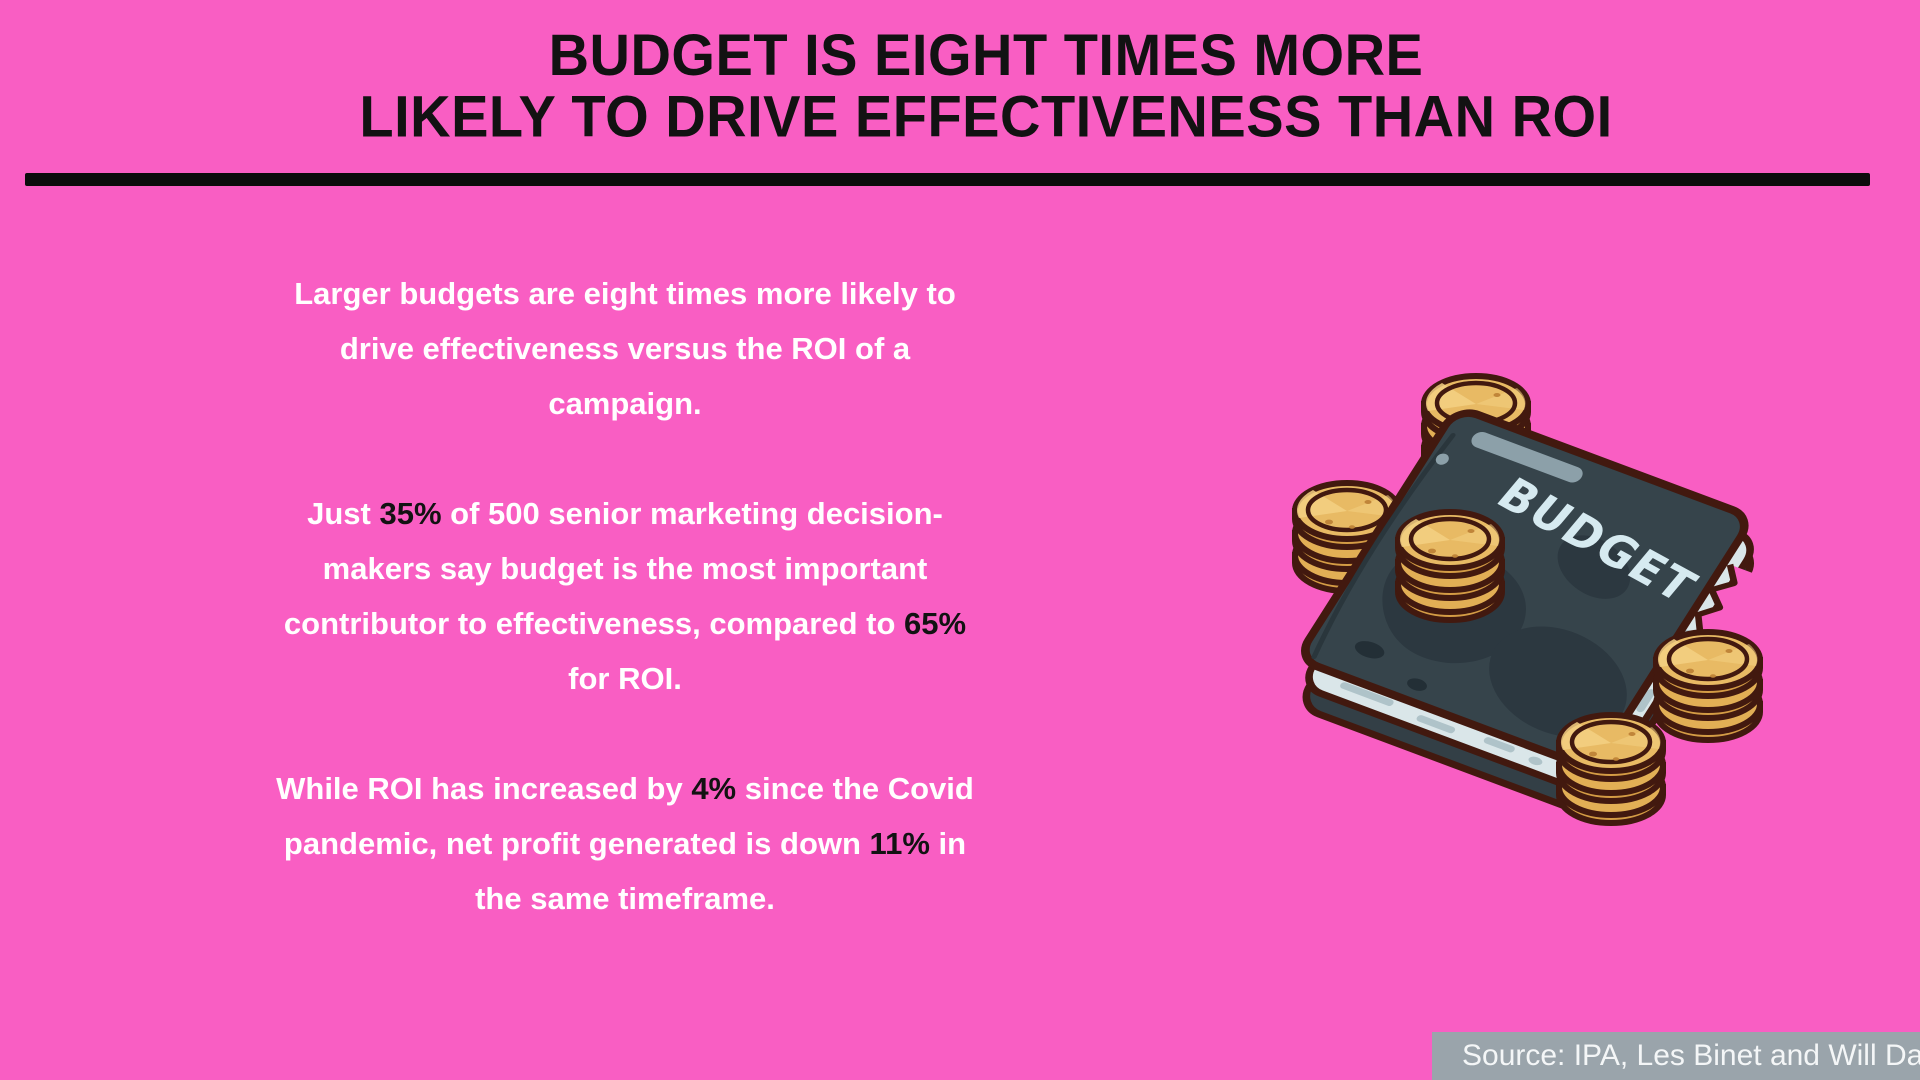 The image size is (1920, 1080). Describe the element at coordinates (343, 513) in the screenshot. I see `body-segment: Just` at that location.